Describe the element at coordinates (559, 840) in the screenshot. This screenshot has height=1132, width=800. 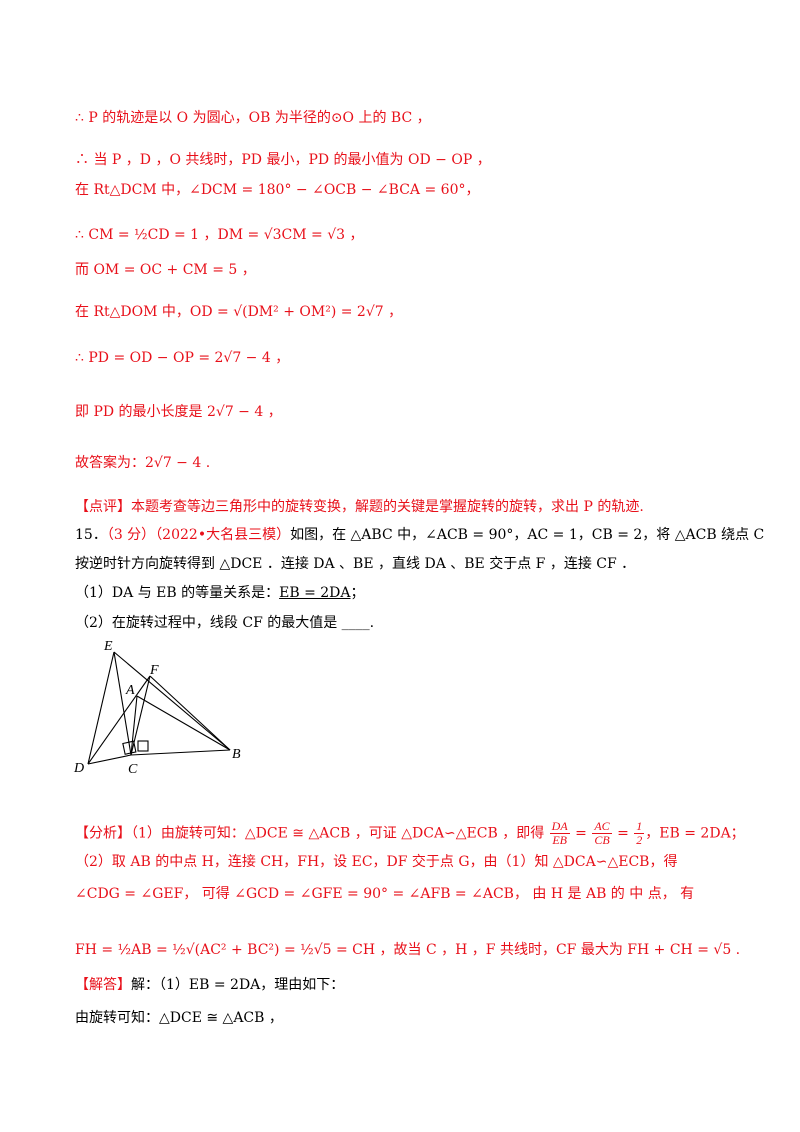
I see `fraction-da-eb-denominator: EB` at that location.